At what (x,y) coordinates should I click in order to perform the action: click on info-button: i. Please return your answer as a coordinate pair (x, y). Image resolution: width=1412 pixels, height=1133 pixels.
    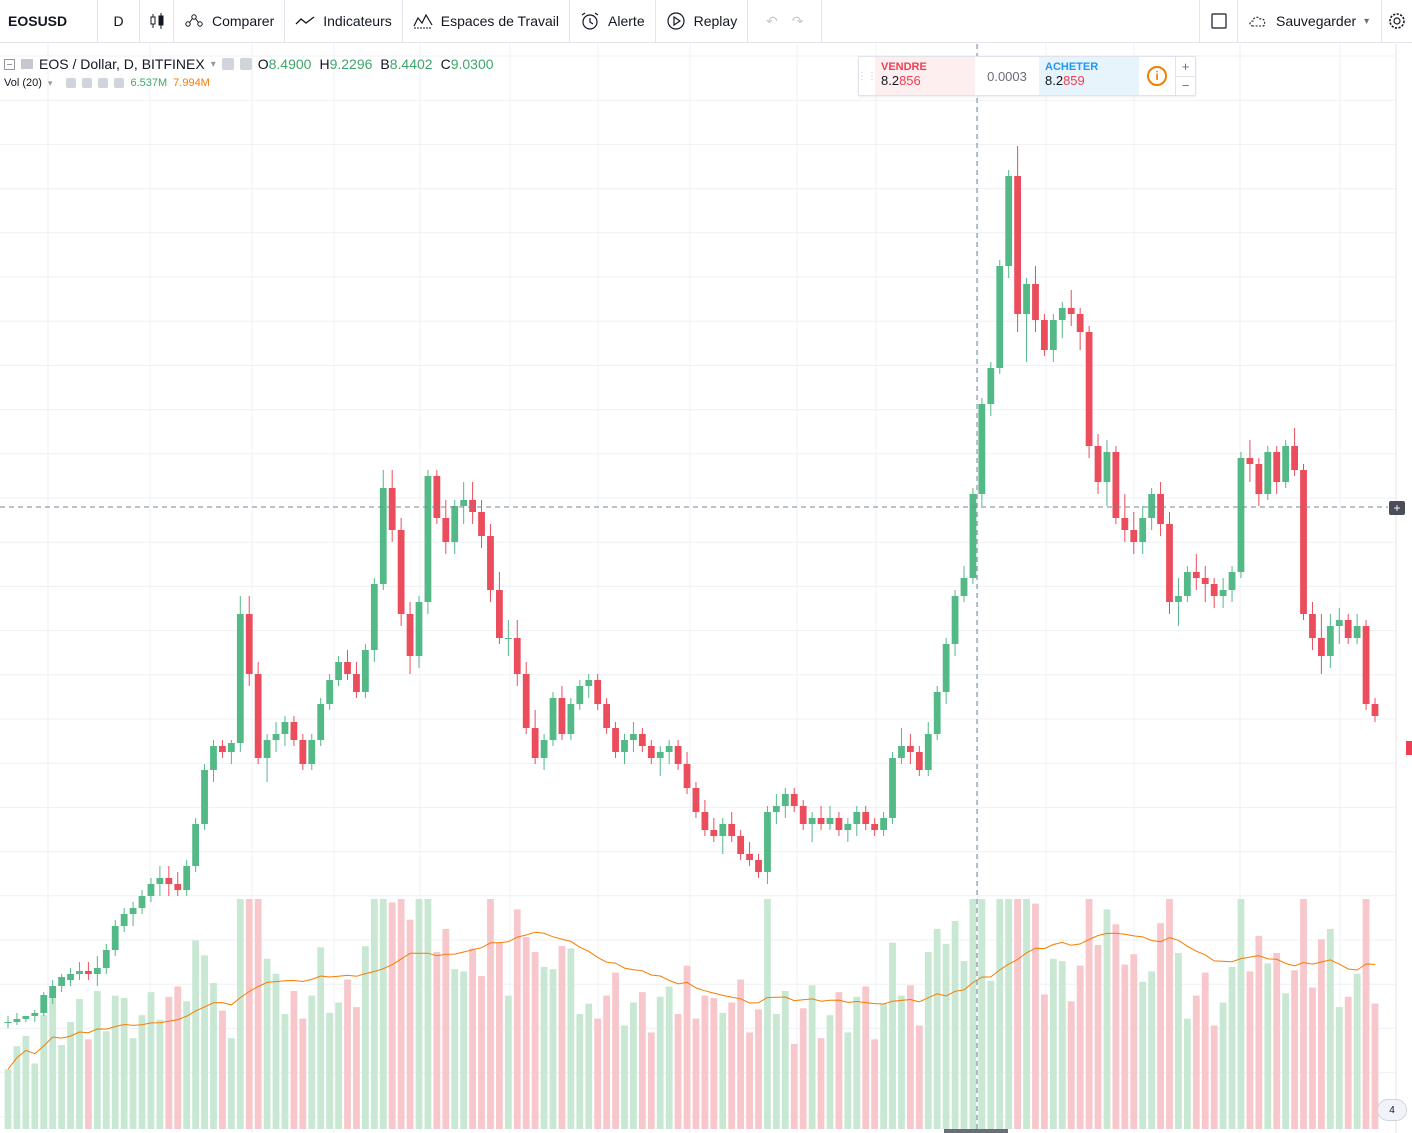
    Looking at the image, I should click on (1157, 76).